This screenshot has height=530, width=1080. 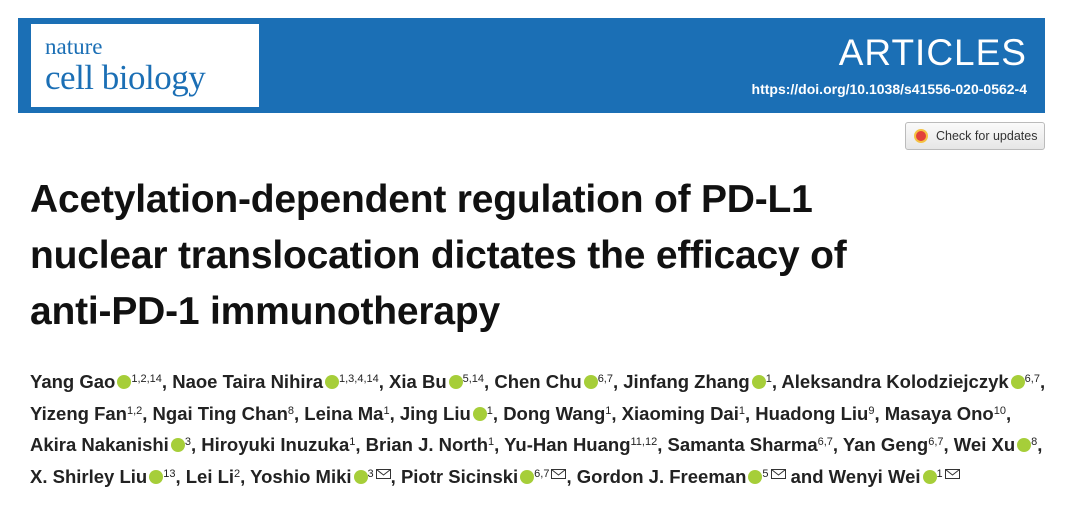 I want to click on author-name: Piotr Sicinski, so click(x=459, y=476).